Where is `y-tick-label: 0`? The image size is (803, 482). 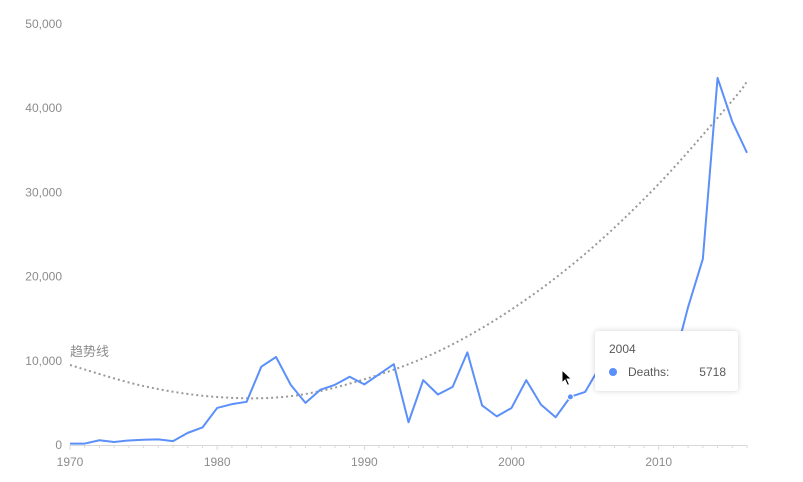 y-tick-label: 0 is located at coordinates (58, 445).